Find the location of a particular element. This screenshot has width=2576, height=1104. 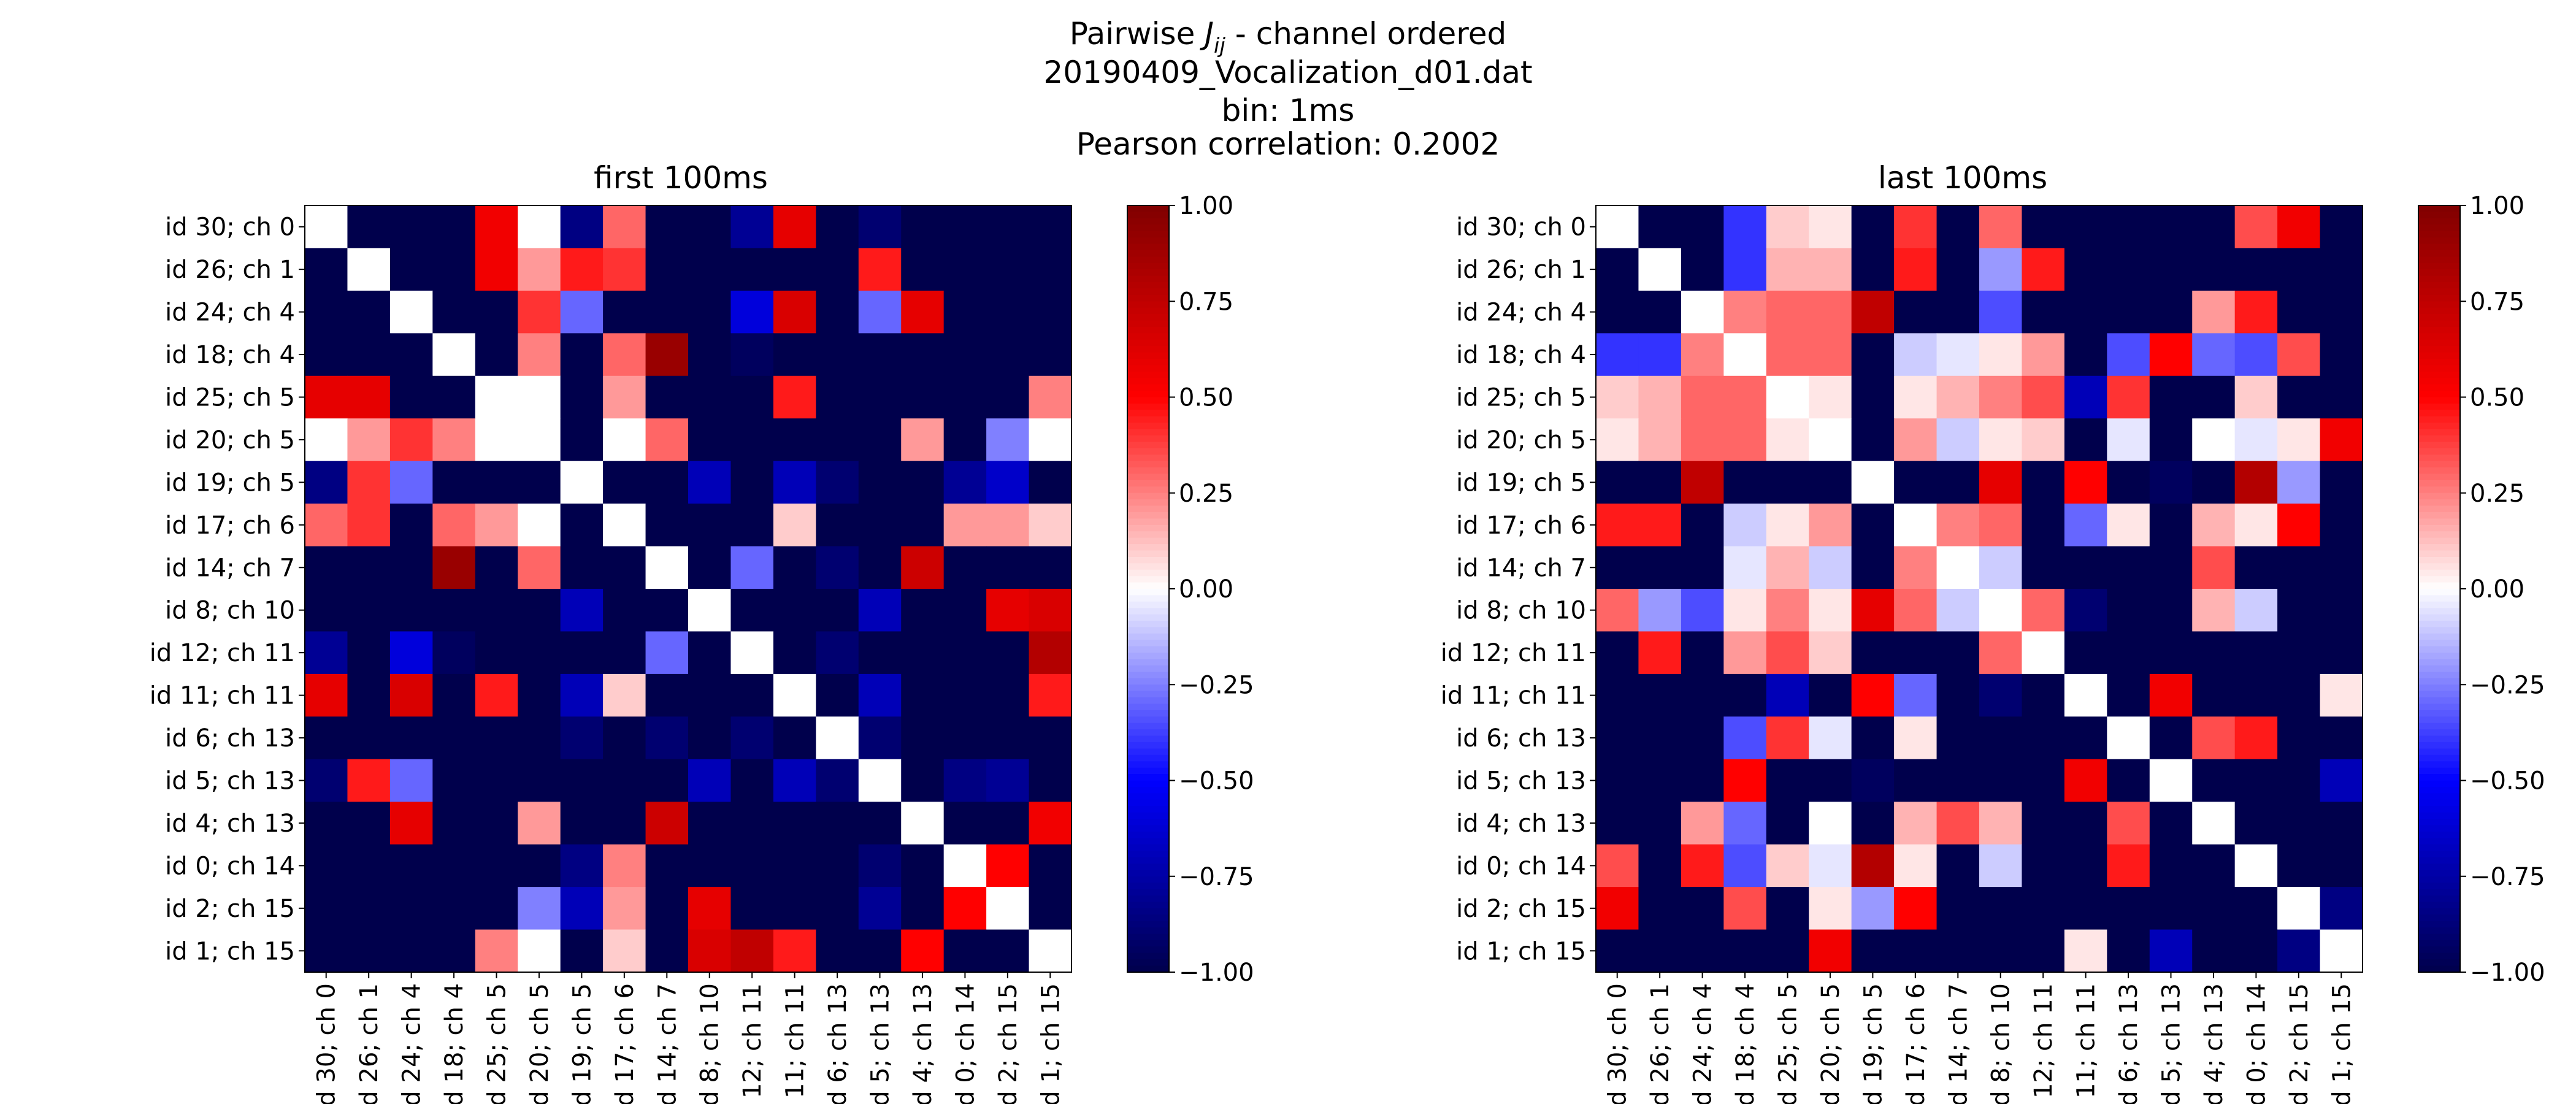

y-tick-label: id 1; ch 15 is located at coordinates (230, 951).